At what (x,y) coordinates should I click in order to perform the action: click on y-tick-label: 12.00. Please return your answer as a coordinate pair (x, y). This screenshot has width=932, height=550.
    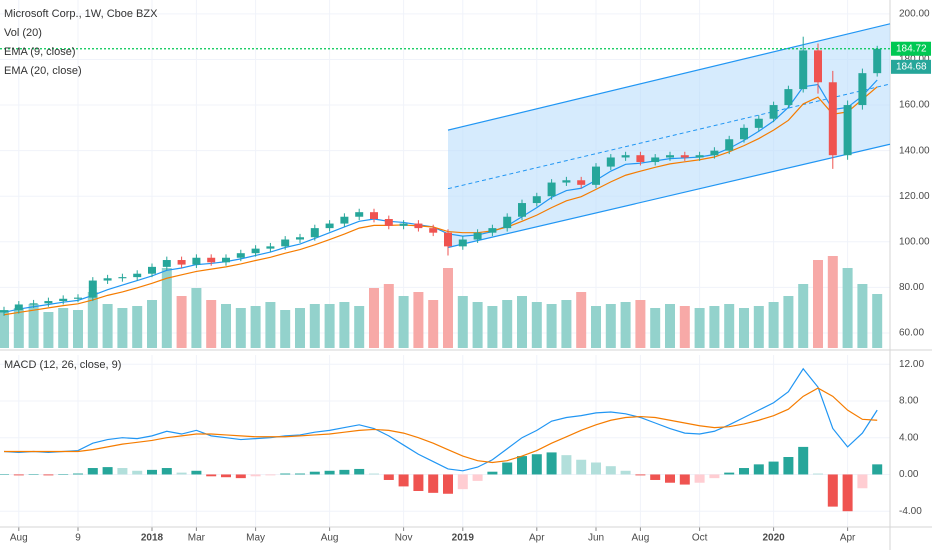
    Looking at the image, I should click on (911, 364).